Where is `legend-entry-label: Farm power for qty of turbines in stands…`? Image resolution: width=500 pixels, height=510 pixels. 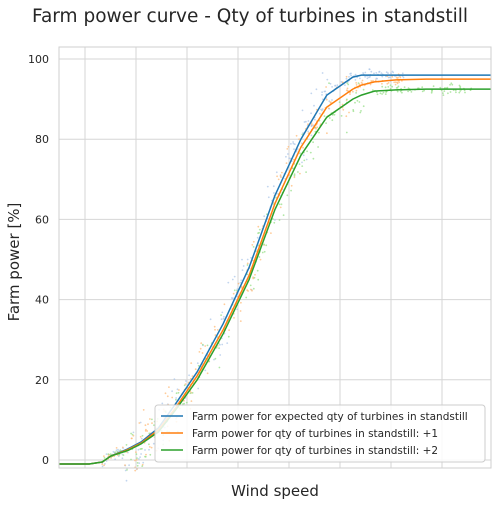
legend-entry-label: Farm power for qty of turbines in stands… is located at coordinates (315, 451).